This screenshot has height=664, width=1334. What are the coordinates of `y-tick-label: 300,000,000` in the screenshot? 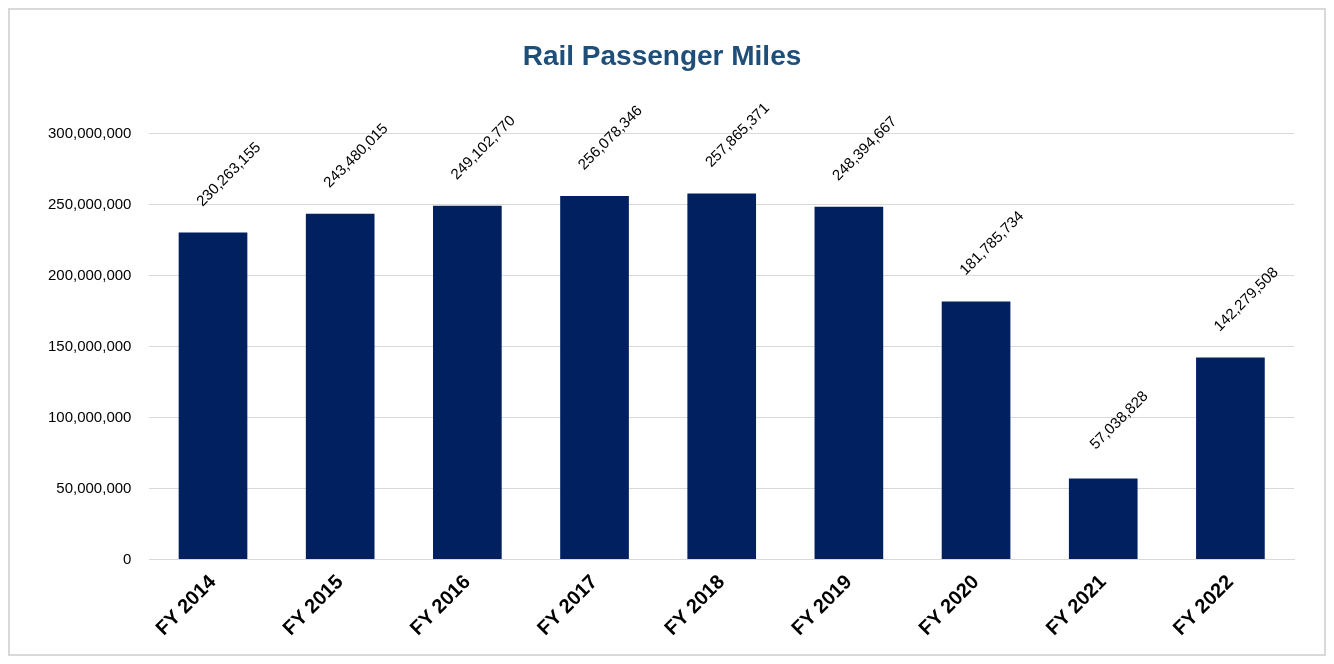 It's located at (89, 132).